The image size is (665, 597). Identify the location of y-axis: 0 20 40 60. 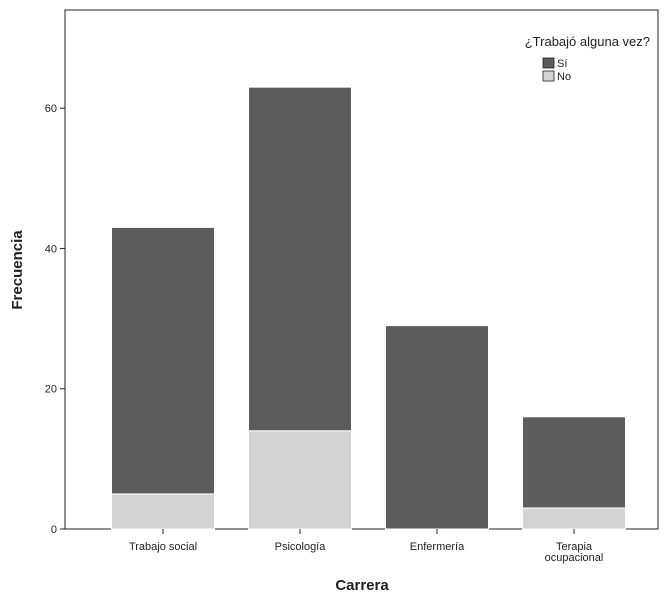
(55, 319).